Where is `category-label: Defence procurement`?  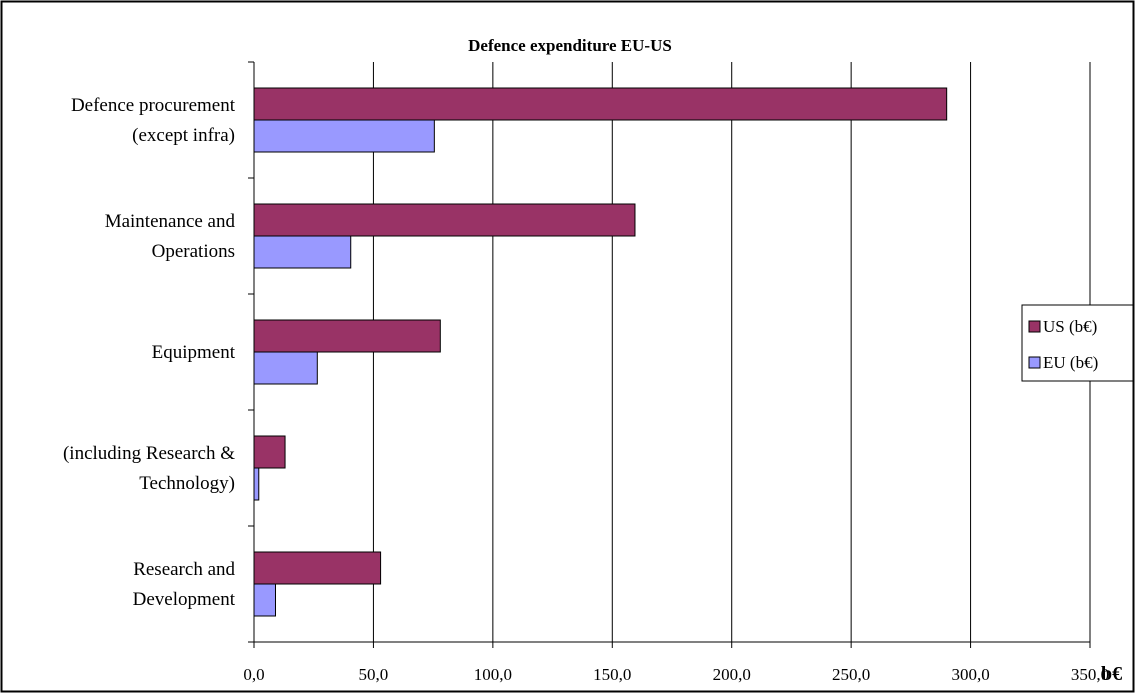 category-label: Defence procurement is located at coordinates (153, 105).